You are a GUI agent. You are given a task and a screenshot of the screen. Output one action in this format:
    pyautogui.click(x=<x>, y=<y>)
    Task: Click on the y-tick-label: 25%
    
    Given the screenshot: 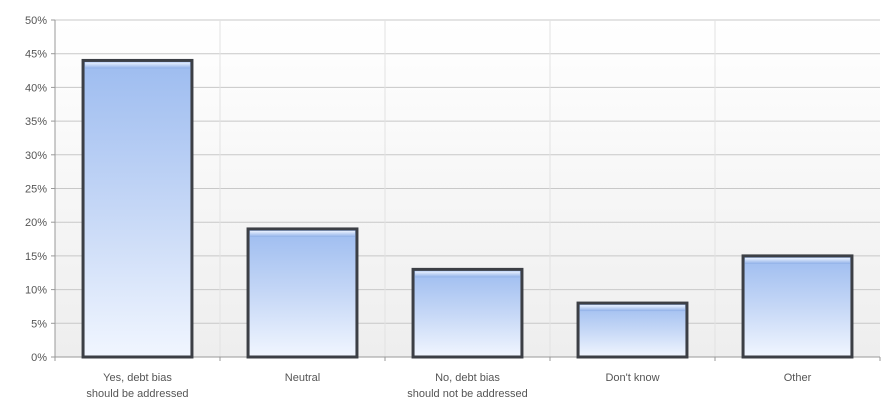 What is the action you would take?
    pyautogui.click(x=36, y=190)
    